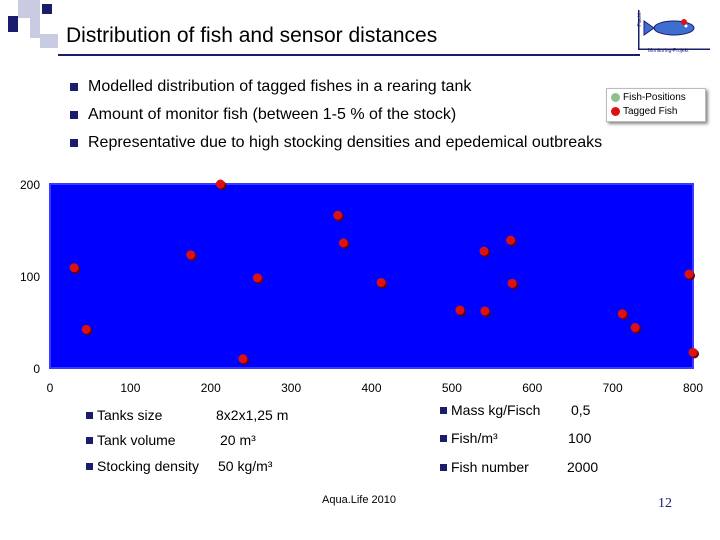  I want to click on legend-entry-fish-positions: Fish-Positions, so click(648, 97).